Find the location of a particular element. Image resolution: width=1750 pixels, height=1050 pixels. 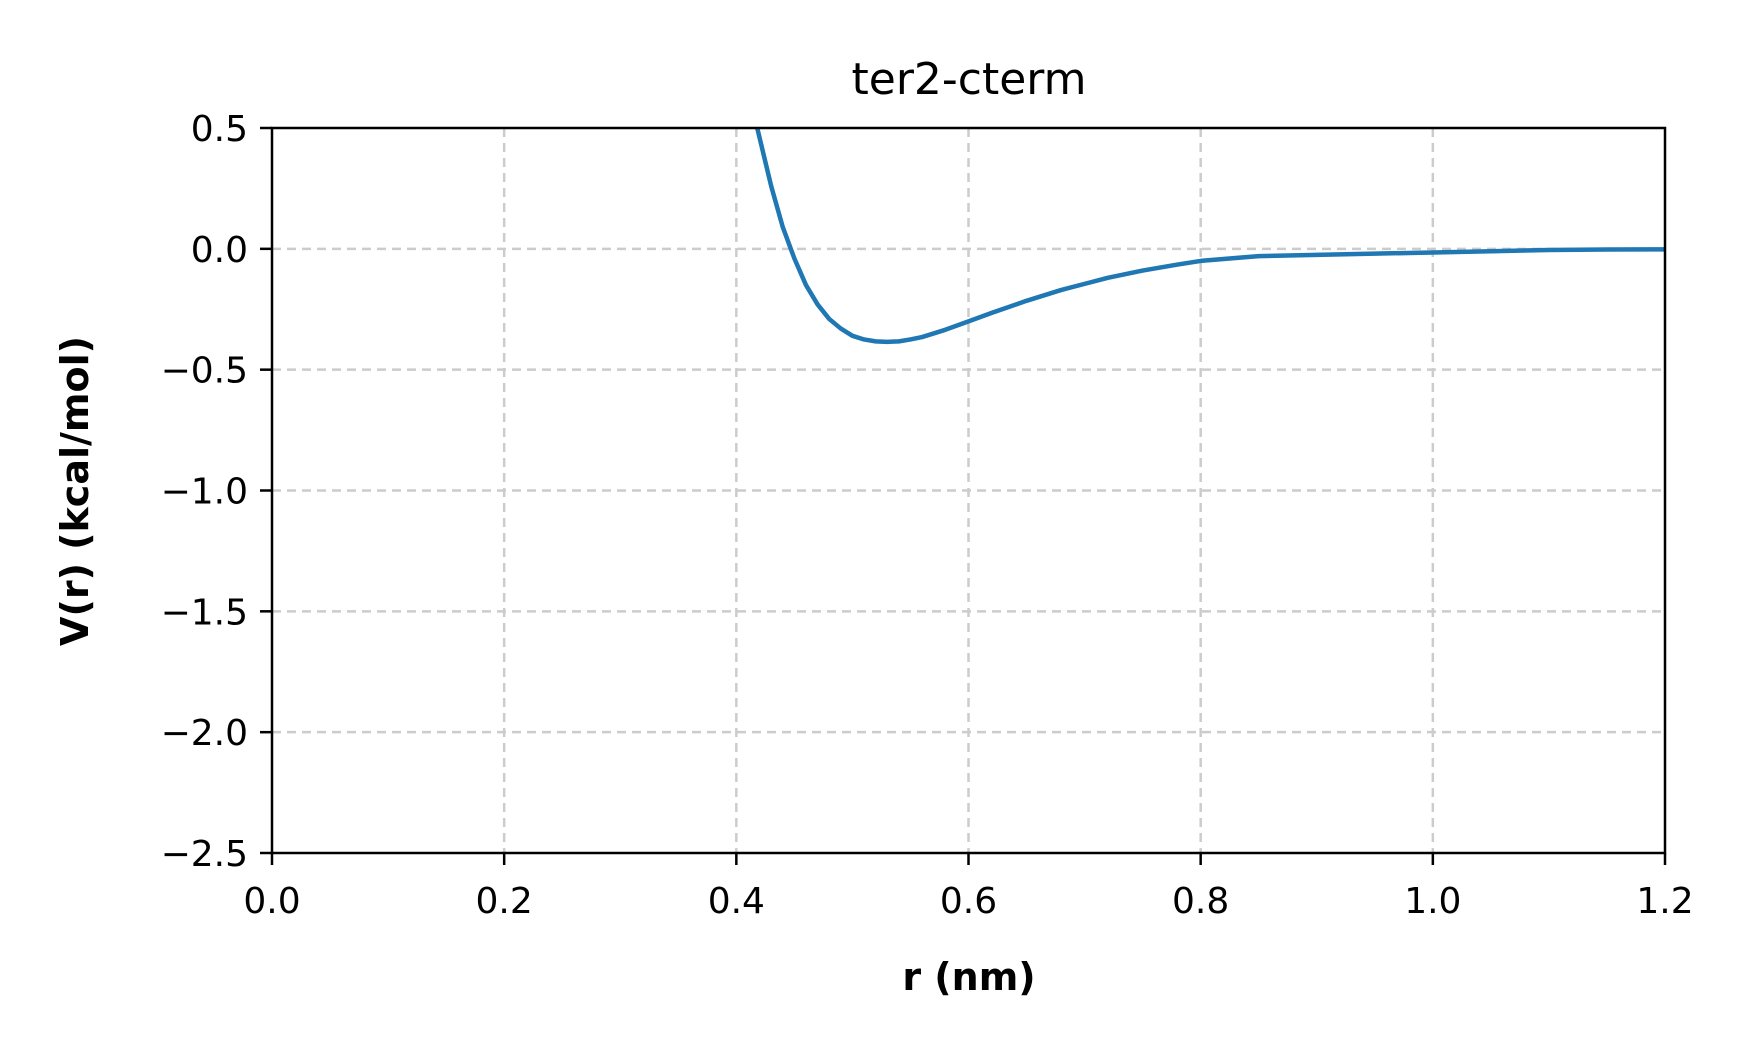

y-tick-label: −1.5 is located at coordinates (204, 612).